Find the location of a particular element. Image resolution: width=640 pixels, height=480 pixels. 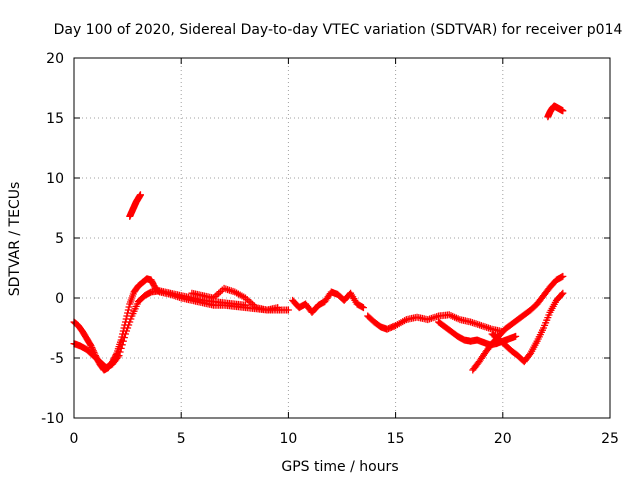

y-tick-label: 0 is located at coordinates (59, 299).